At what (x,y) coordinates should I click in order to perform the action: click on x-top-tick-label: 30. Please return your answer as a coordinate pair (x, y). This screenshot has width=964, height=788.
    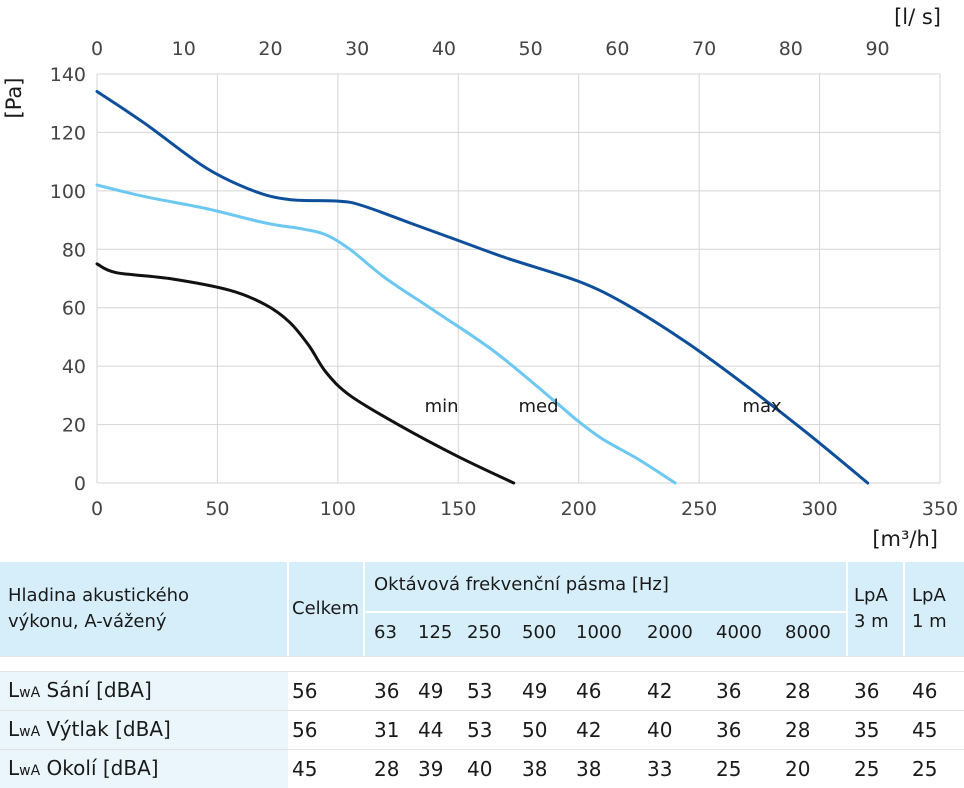
    Looking at the image, I should click on (357, 49).